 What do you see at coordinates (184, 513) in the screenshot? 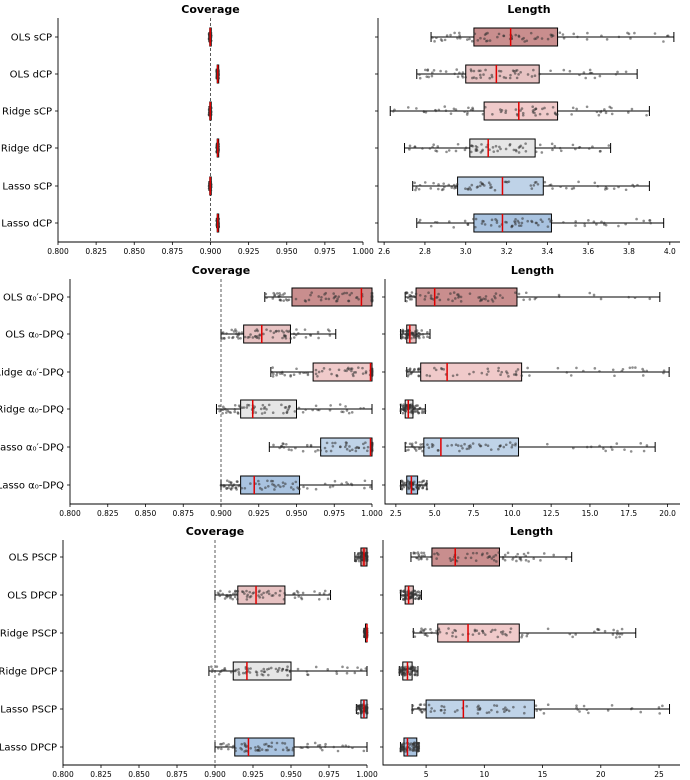
I see `x-tick-label: 0.875` at bounding box center [184, 513].